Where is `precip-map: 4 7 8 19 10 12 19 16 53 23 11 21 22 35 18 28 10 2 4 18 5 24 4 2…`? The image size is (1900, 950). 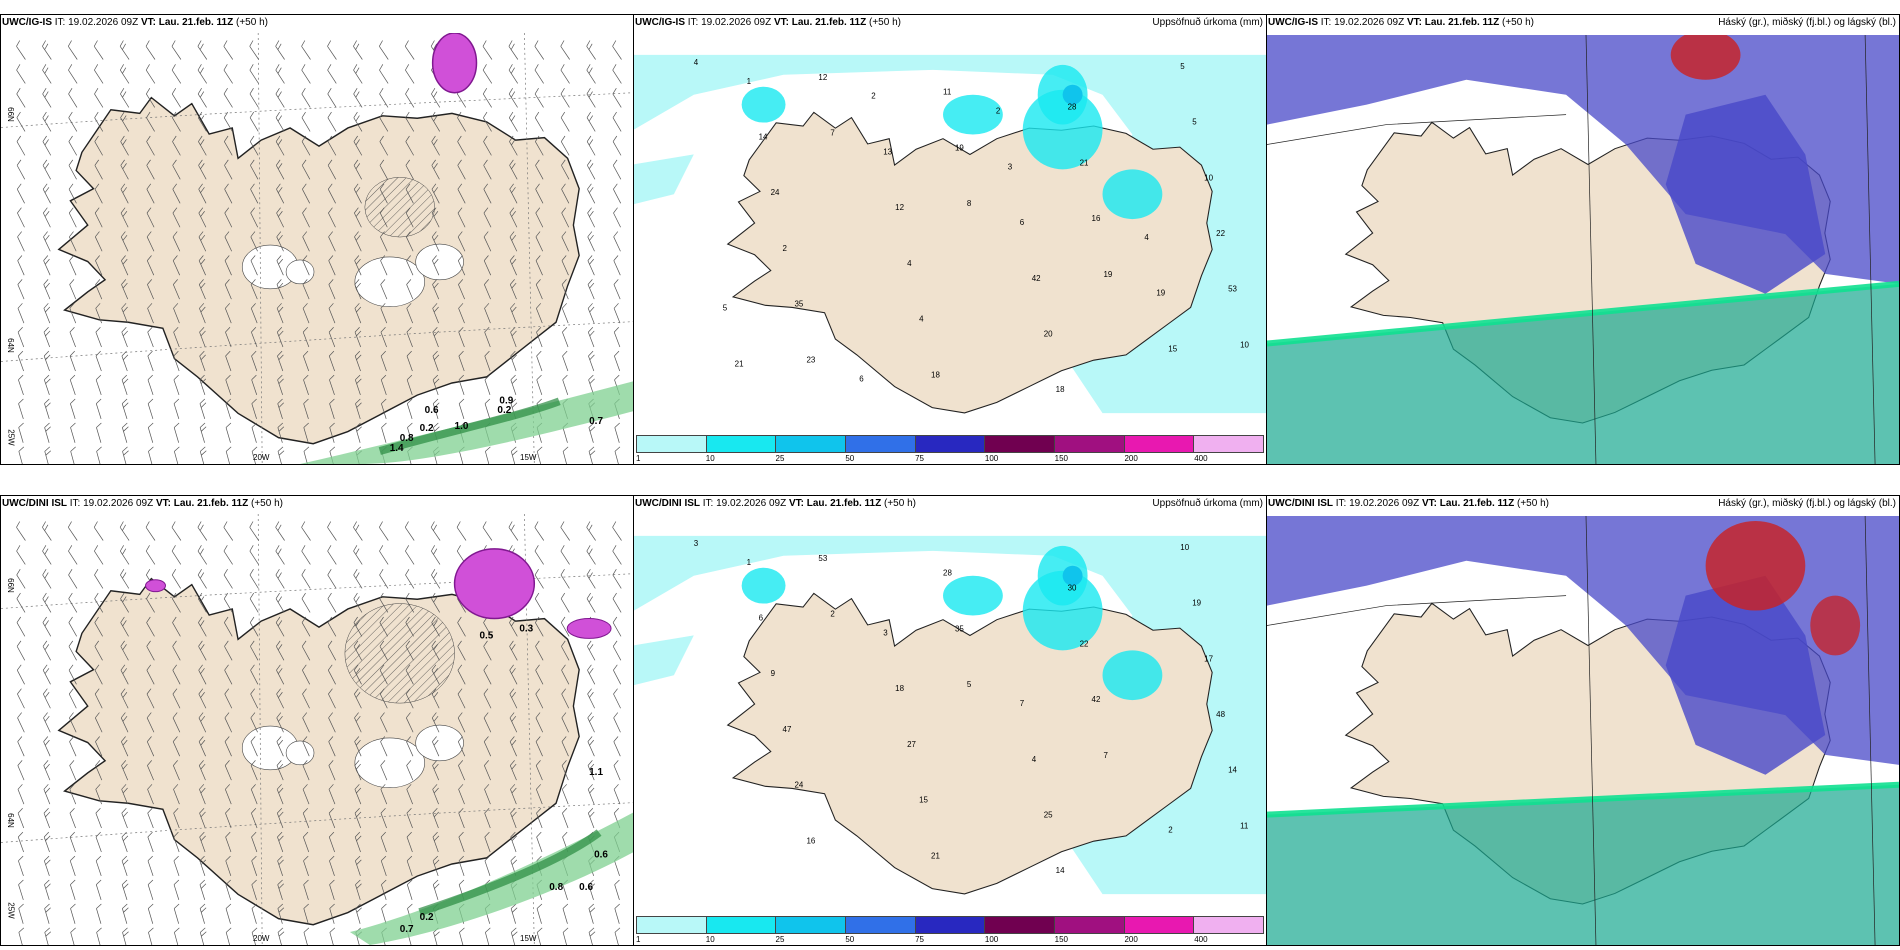
precip-map: 4 7 8 19 10 12 19 16 53 23 11 21 22 35 18 28 10 2 4 18 5 24 4 2… is located at coordinates (950, 234).